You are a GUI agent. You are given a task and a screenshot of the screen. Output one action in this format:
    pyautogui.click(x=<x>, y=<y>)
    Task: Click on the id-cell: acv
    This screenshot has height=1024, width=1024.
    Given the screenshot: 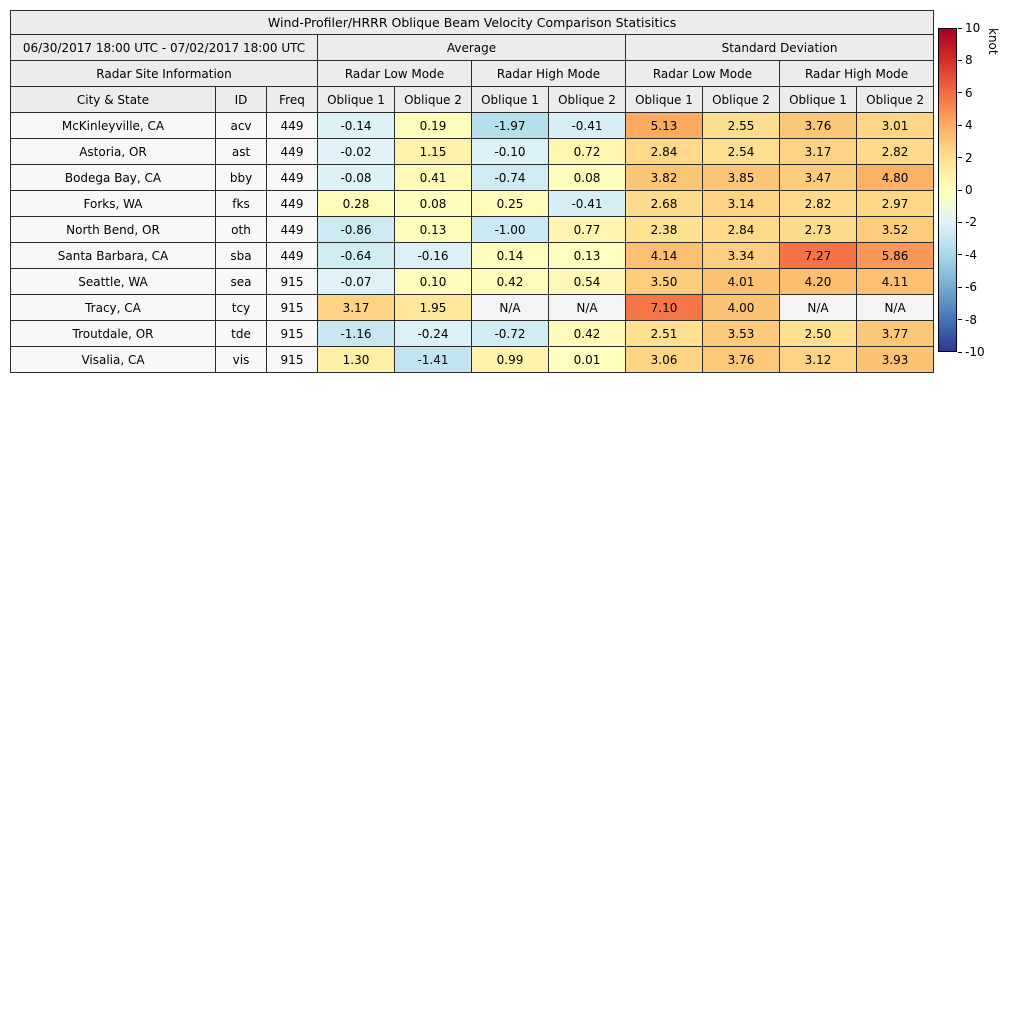 What is the action you would take?
    pyautogui.click(x=241, y=125)
    